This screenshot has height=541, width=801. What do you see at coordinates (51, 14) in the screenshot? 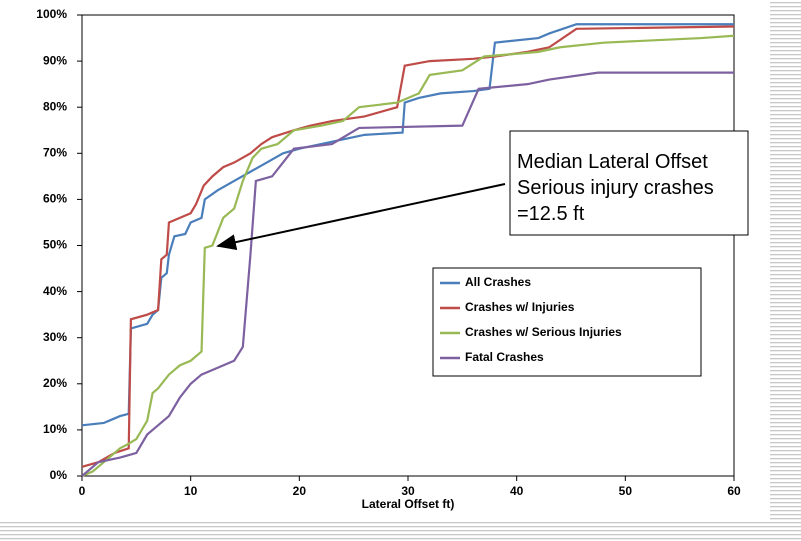
I see `y-tick-label: 100%` at bounding box center [51, 14].